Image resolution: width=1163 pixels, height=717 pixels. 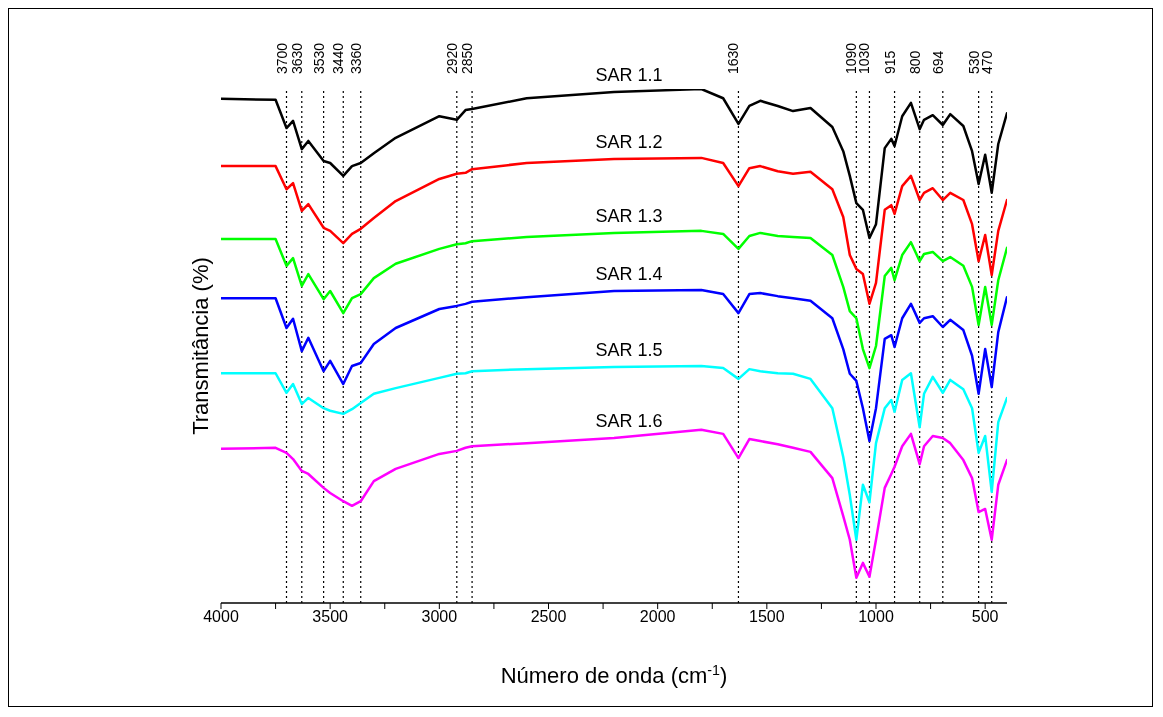 What do you see at coordinates (629, 215) in the screenshot?
I see `series-label: SAR 1.3` at bounding box center [629, 215].